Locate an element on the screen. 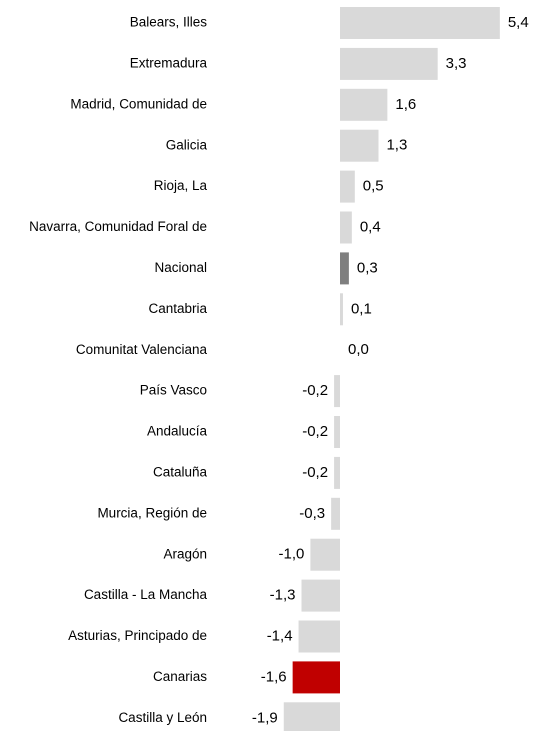 The height and width of the screenshot is (736, 536). value-label: -1,9 is located at coordinates (265, 717).